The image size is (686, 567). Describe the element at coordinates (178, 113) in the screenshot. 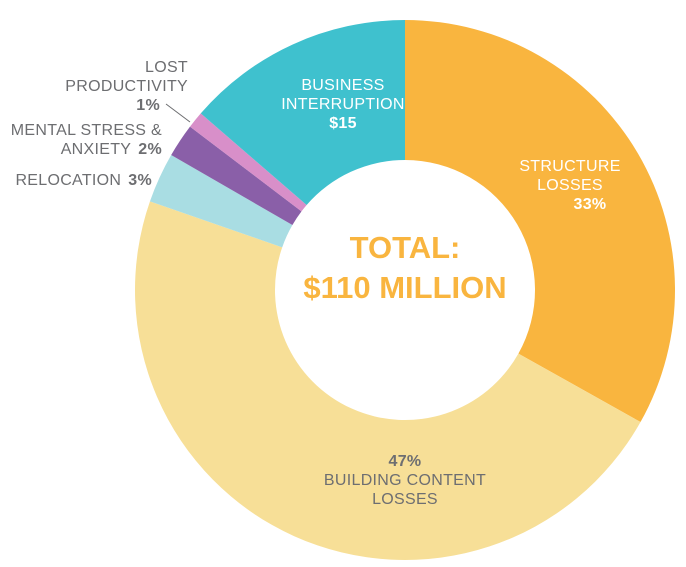

I see `leader-line` at that location.